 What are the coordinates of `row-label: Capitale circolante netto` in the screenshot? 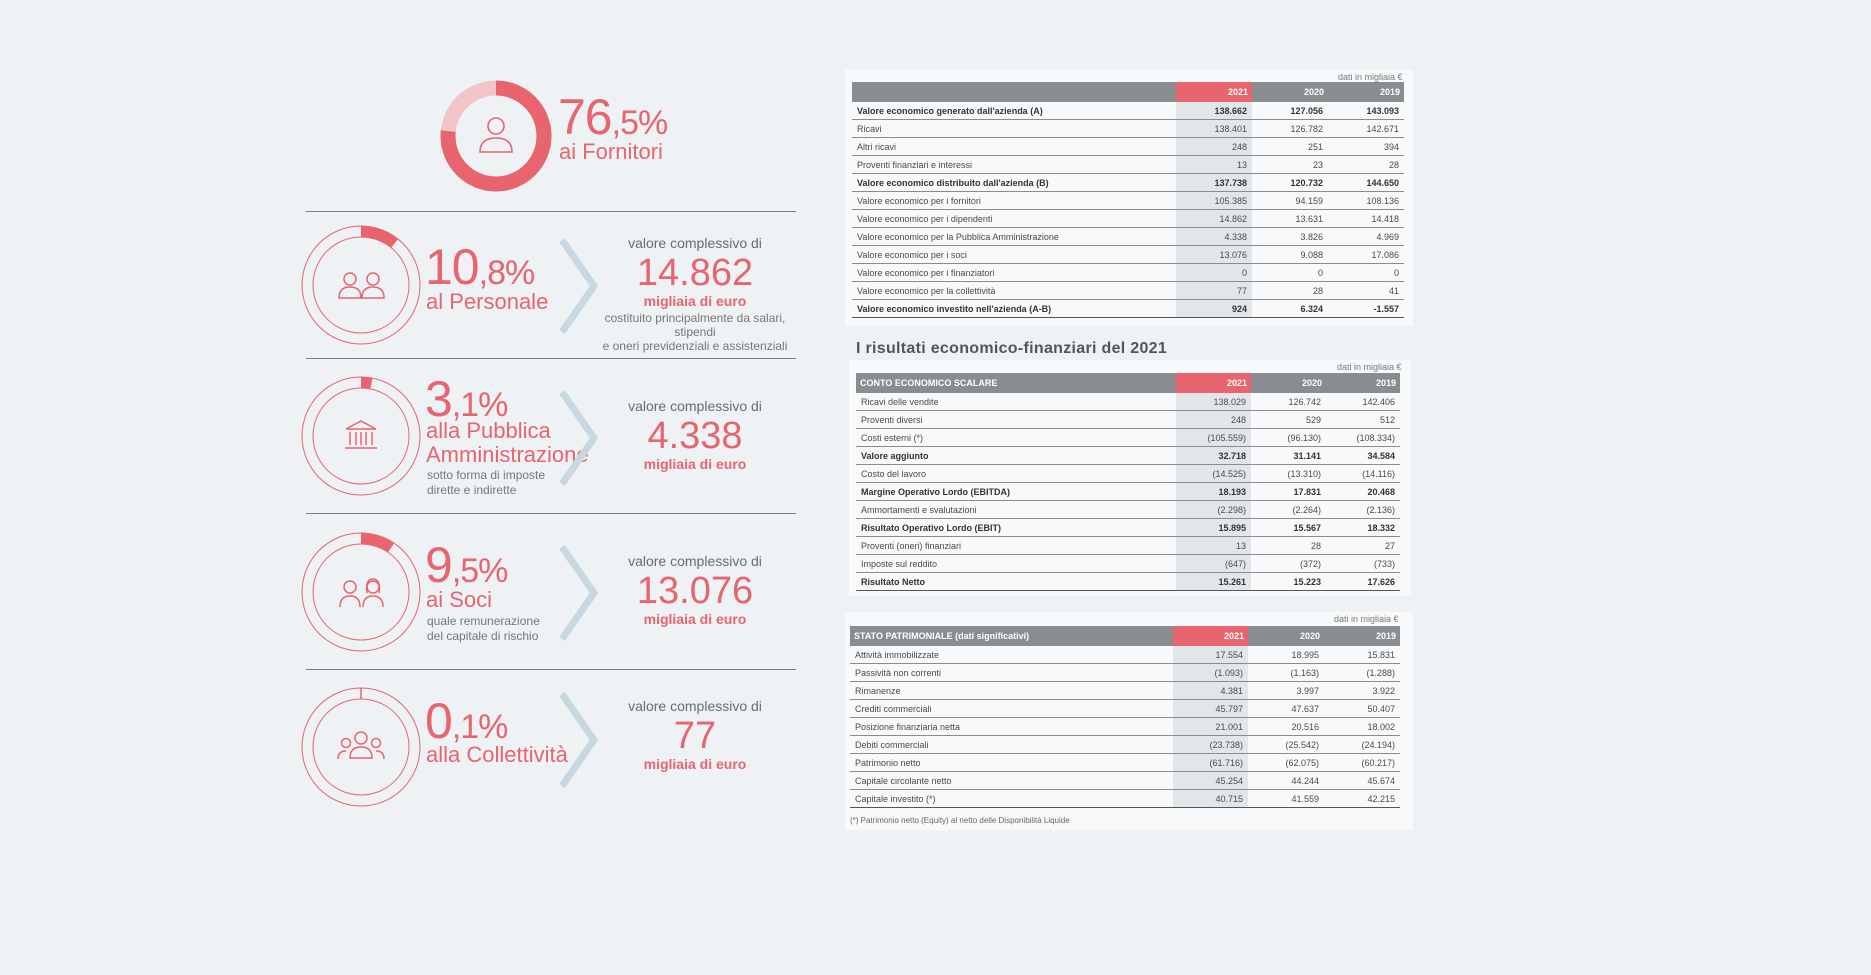 It's located at (1011, 780).